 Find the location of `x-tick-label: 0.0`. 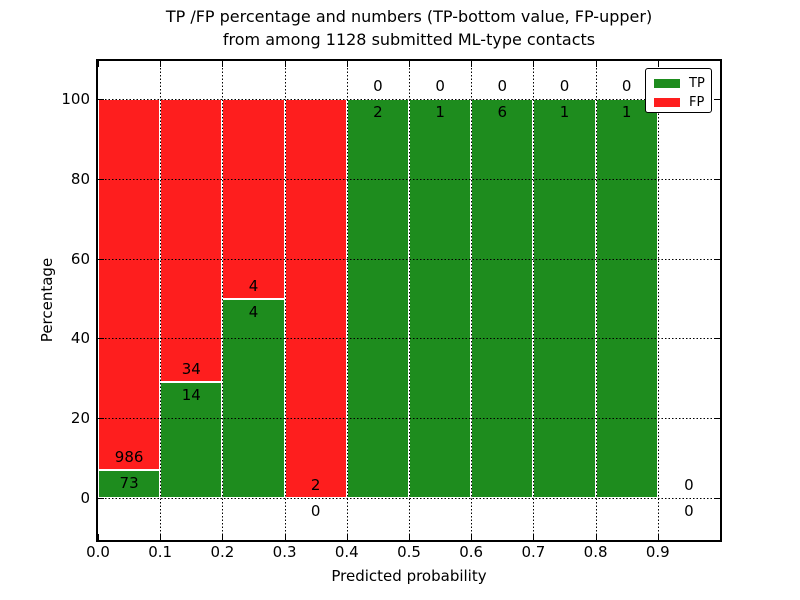

x-tick-label: 0.0 is located at coordinates (98, 552).